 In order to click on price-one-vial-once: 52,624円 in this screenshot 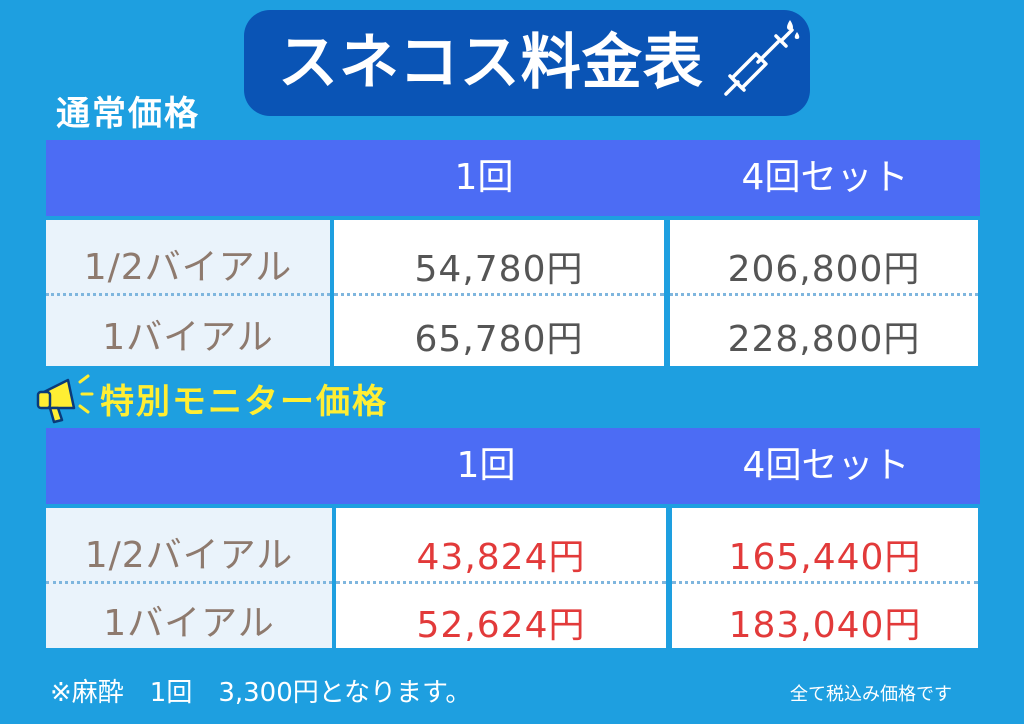, I will do `click(501, 625)`.